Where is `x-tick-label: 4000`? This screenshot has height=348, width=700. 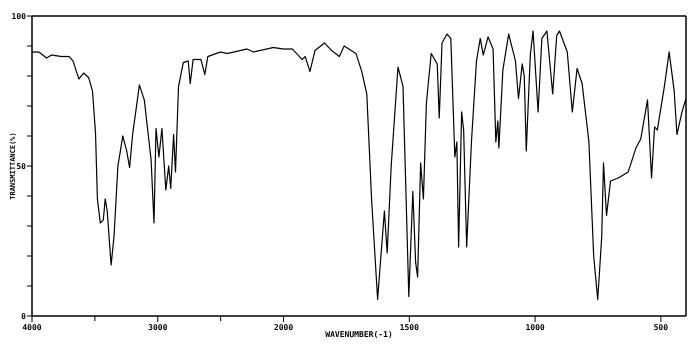
x-tick-label: 4000 is located at coordinates (32, 327).